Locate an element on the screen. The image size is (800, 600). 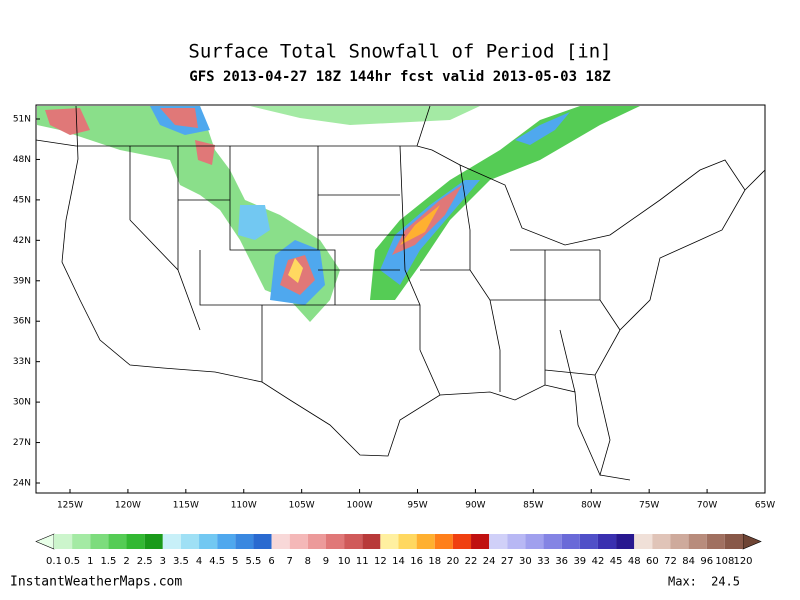
lon-label: 110W is located at coordinates (244, 506).